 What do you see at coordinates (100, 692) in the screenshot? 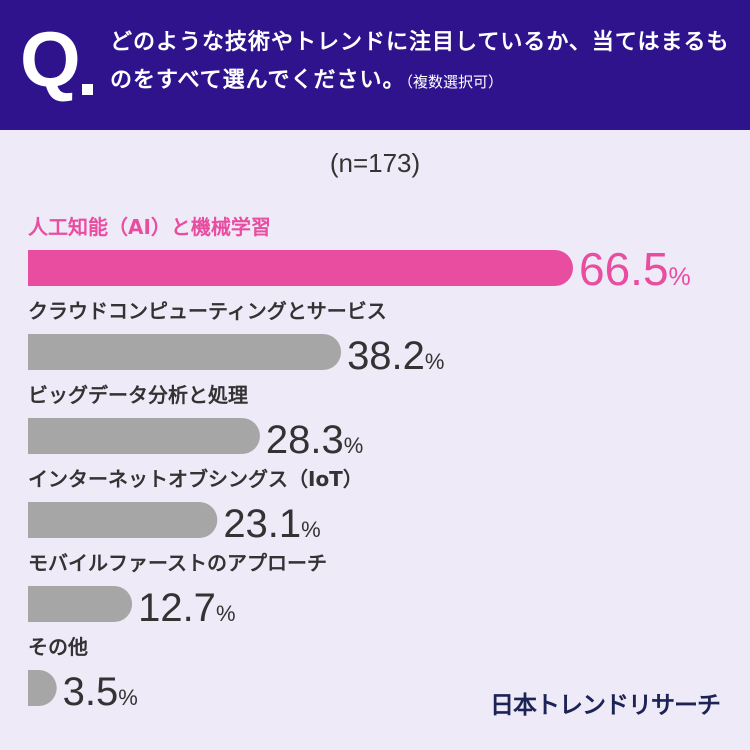
I see `value-label: 3.5%` at bounding box center [100, 692].